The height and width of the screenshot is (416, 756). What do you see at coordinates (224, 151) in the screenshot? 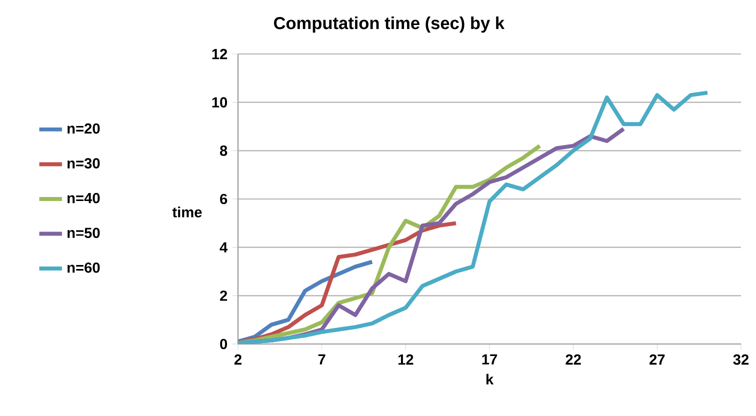
I see `y-tick-label: 8` at bounding box center [224, 151].